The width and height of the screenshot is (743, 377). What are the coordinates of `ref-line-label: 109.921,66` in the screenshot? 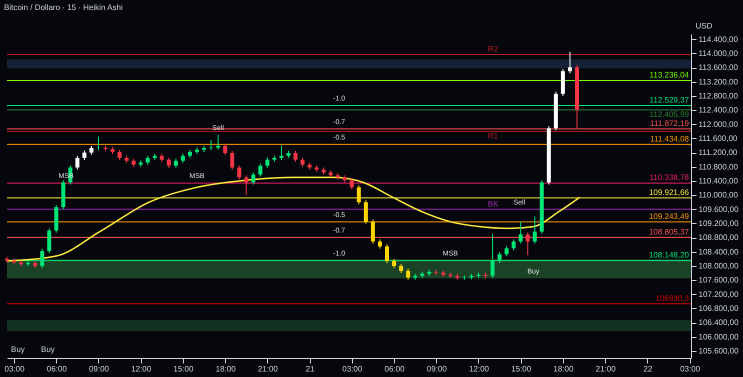 It's located at (669, 192).